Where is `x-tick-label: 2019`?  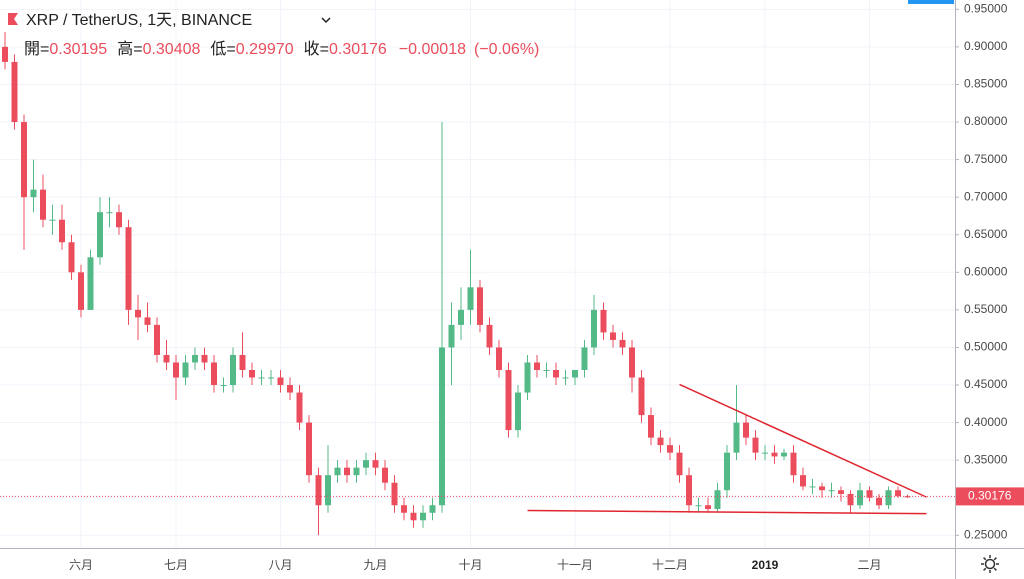 x-tick-label: 2019 is located at coordinates (765, 565).